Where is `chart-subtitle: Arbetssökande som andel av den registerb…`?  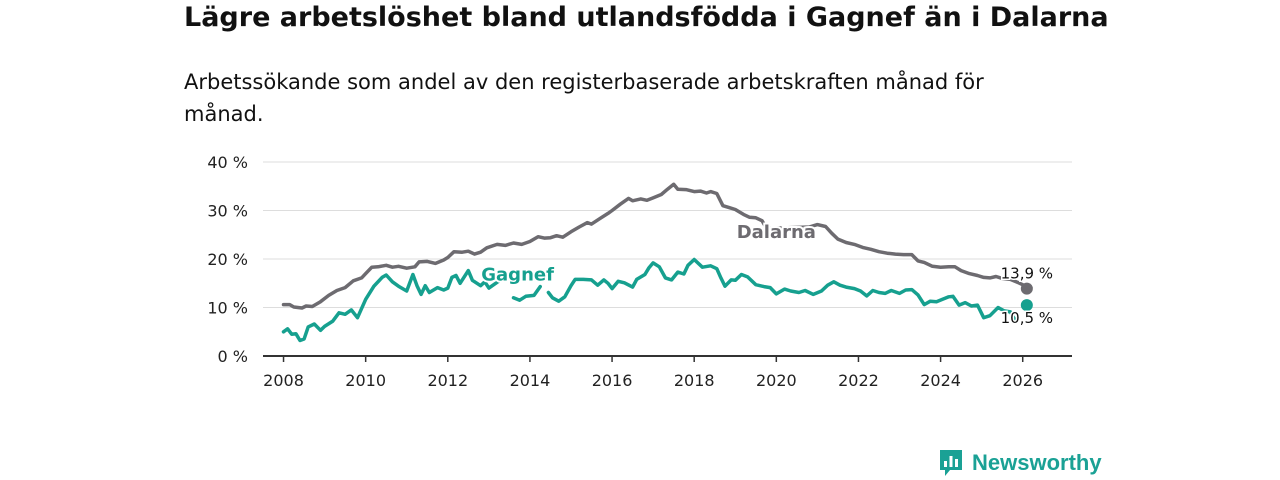 chart-subtitle: Arbetssökande som andel av den registerb… is located at coordinates (584, 98).